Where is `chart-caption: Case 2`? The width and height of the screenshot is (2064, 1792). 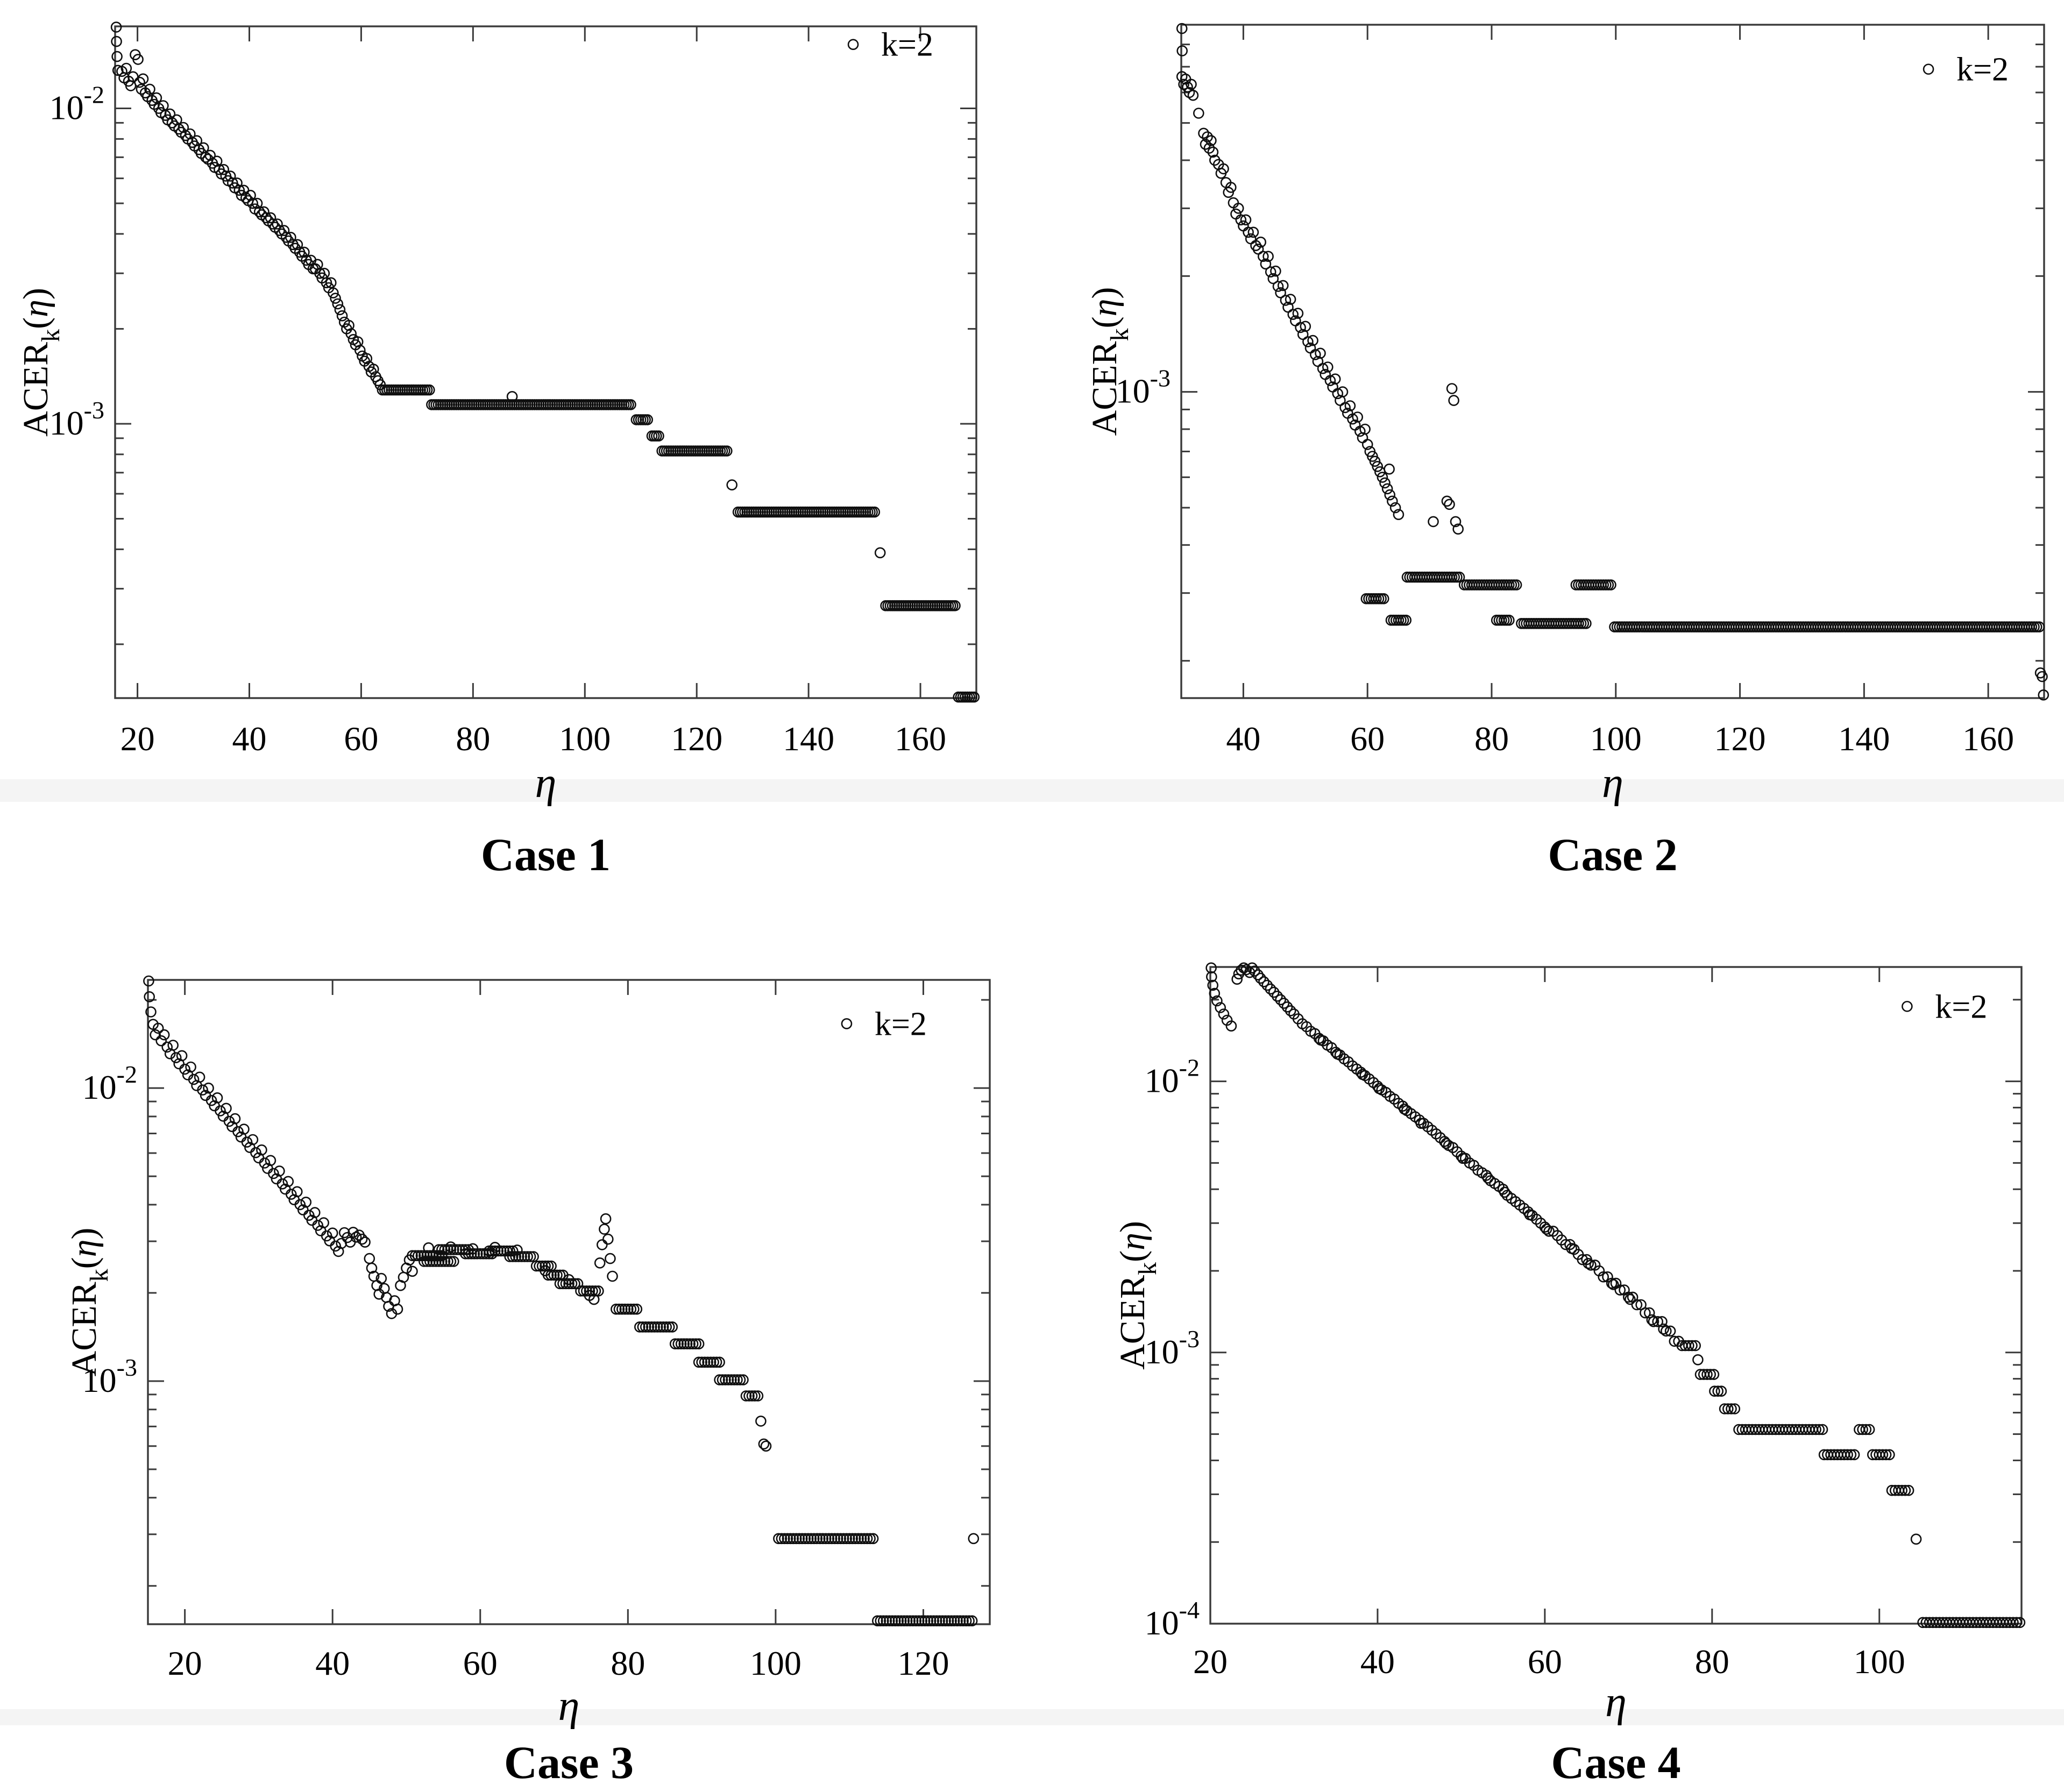
chart-caption: Case 2 is located at coordinates (1612, 854).